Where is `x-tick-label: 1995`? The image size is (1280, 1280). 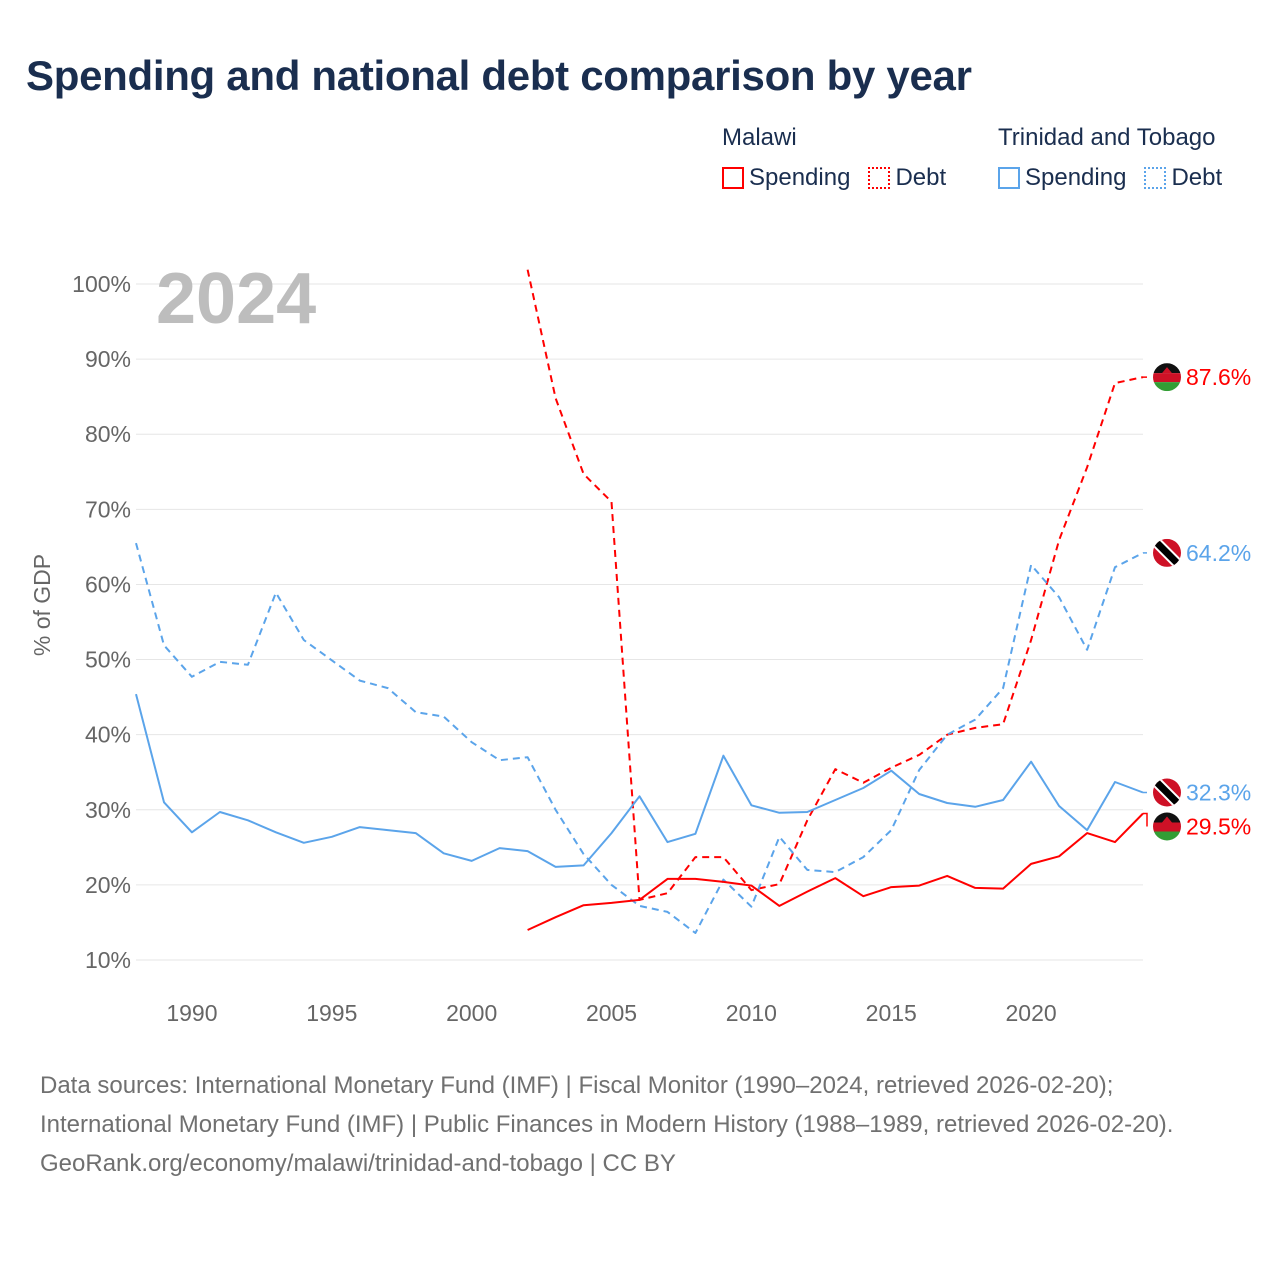
x-tick-label: 1995 is located at coordinates (331, 1013).